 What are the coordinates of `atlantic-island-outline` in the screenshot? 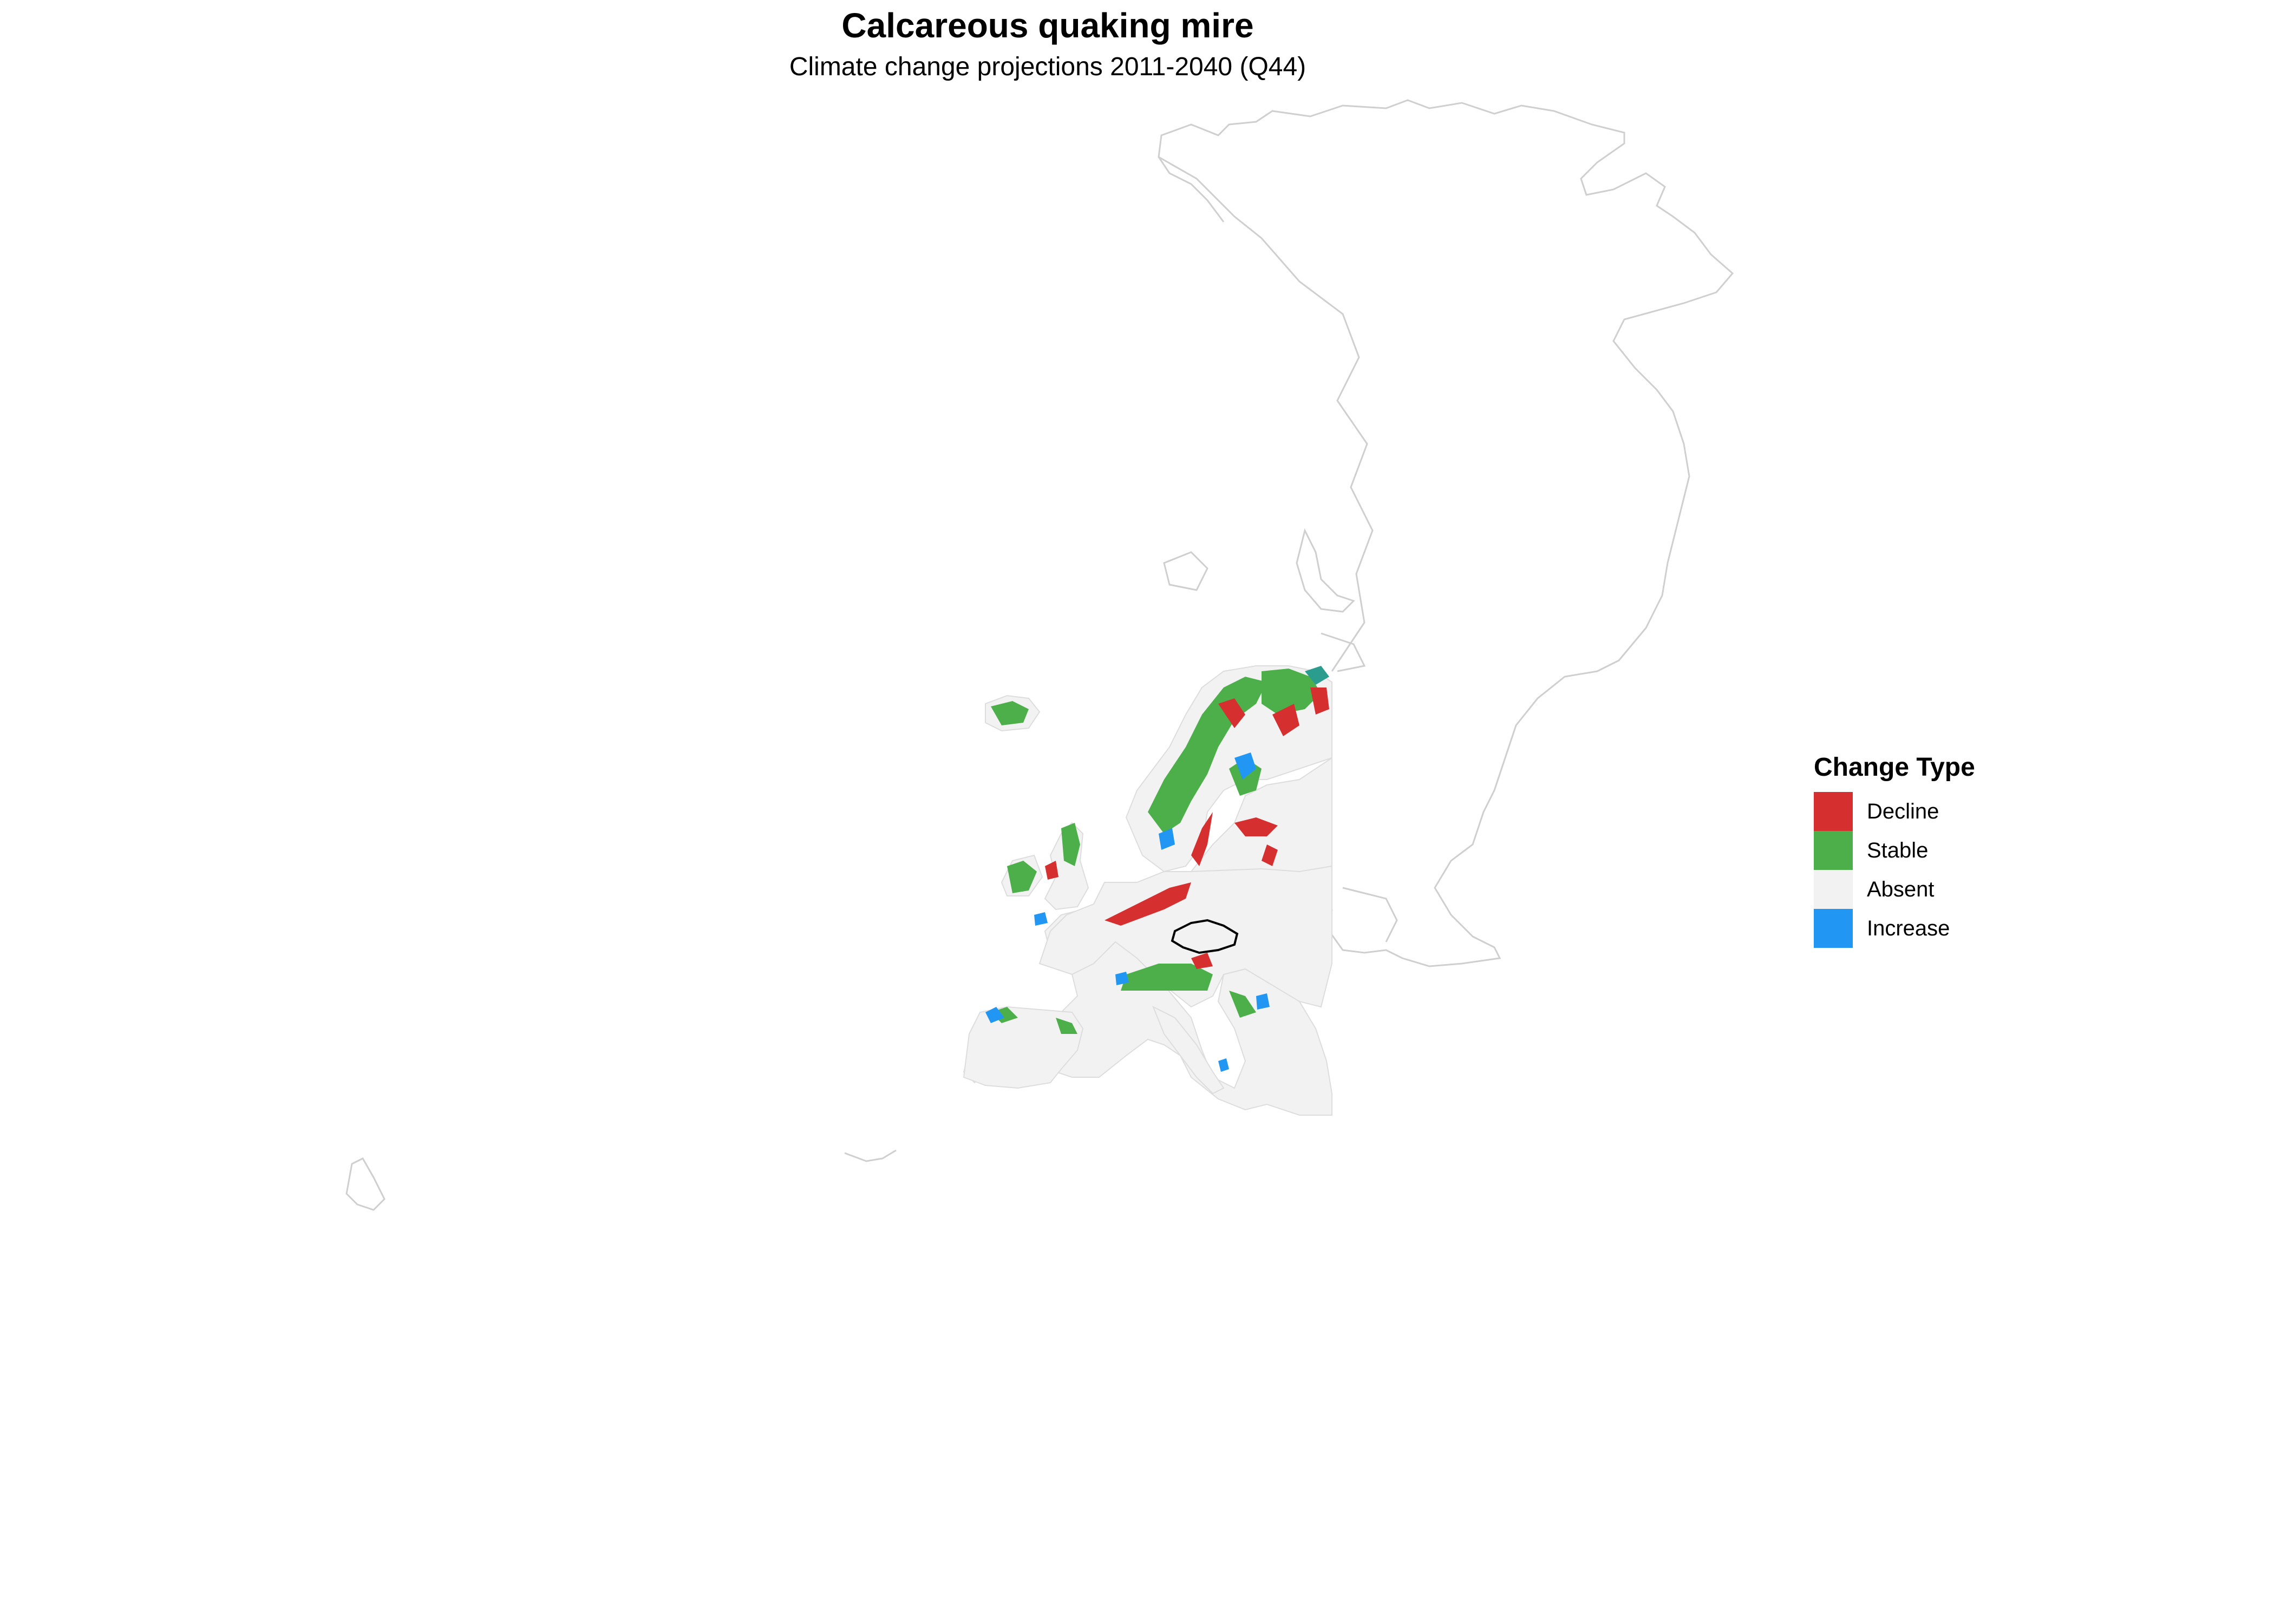 It's located at (365, 1184).